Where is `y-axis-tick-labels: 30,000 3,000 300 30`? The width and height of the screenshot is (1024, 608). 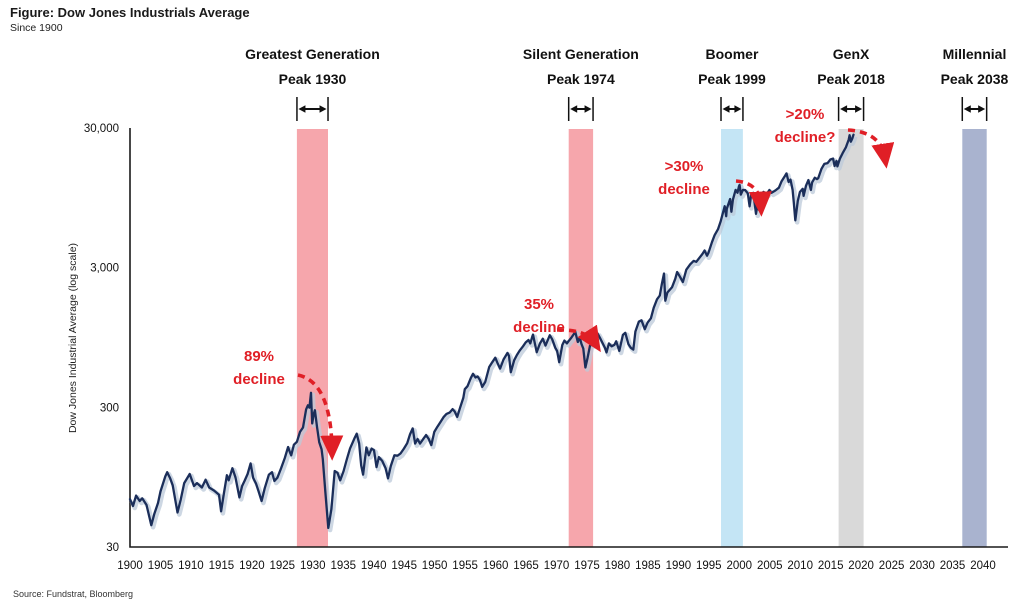 y-axis-tick-labels: 30,000 3,000 300 30 is located at coordinates (101, 338).